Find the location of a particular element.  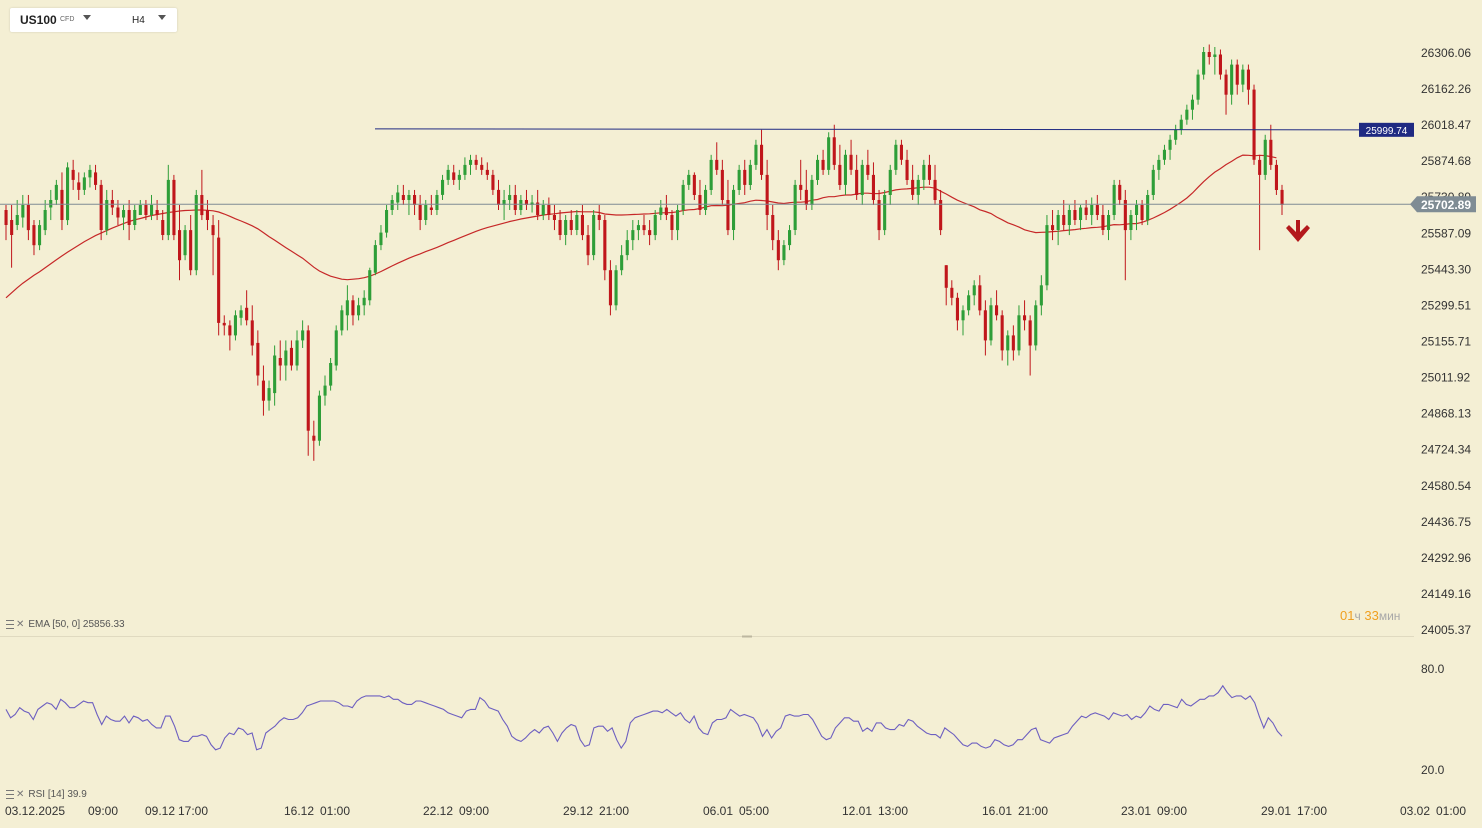

resistance-price-badge: 25999.74 is located at coordinates (1386, 129).